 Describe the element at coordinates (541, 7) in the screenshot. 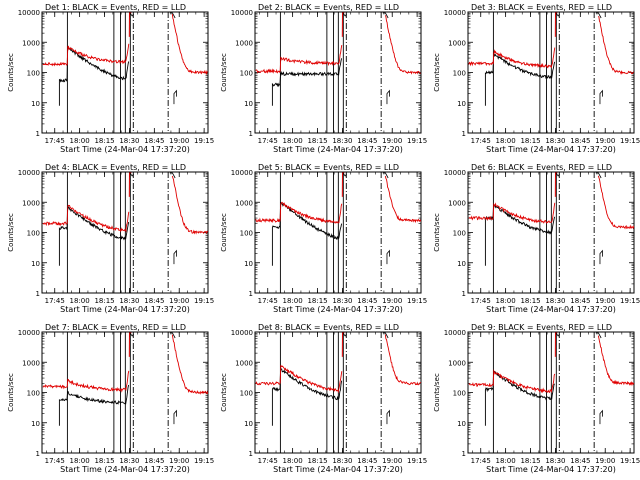

I see `panel-title: Det 3: BLACK = Events, RED = LLD` at that location.